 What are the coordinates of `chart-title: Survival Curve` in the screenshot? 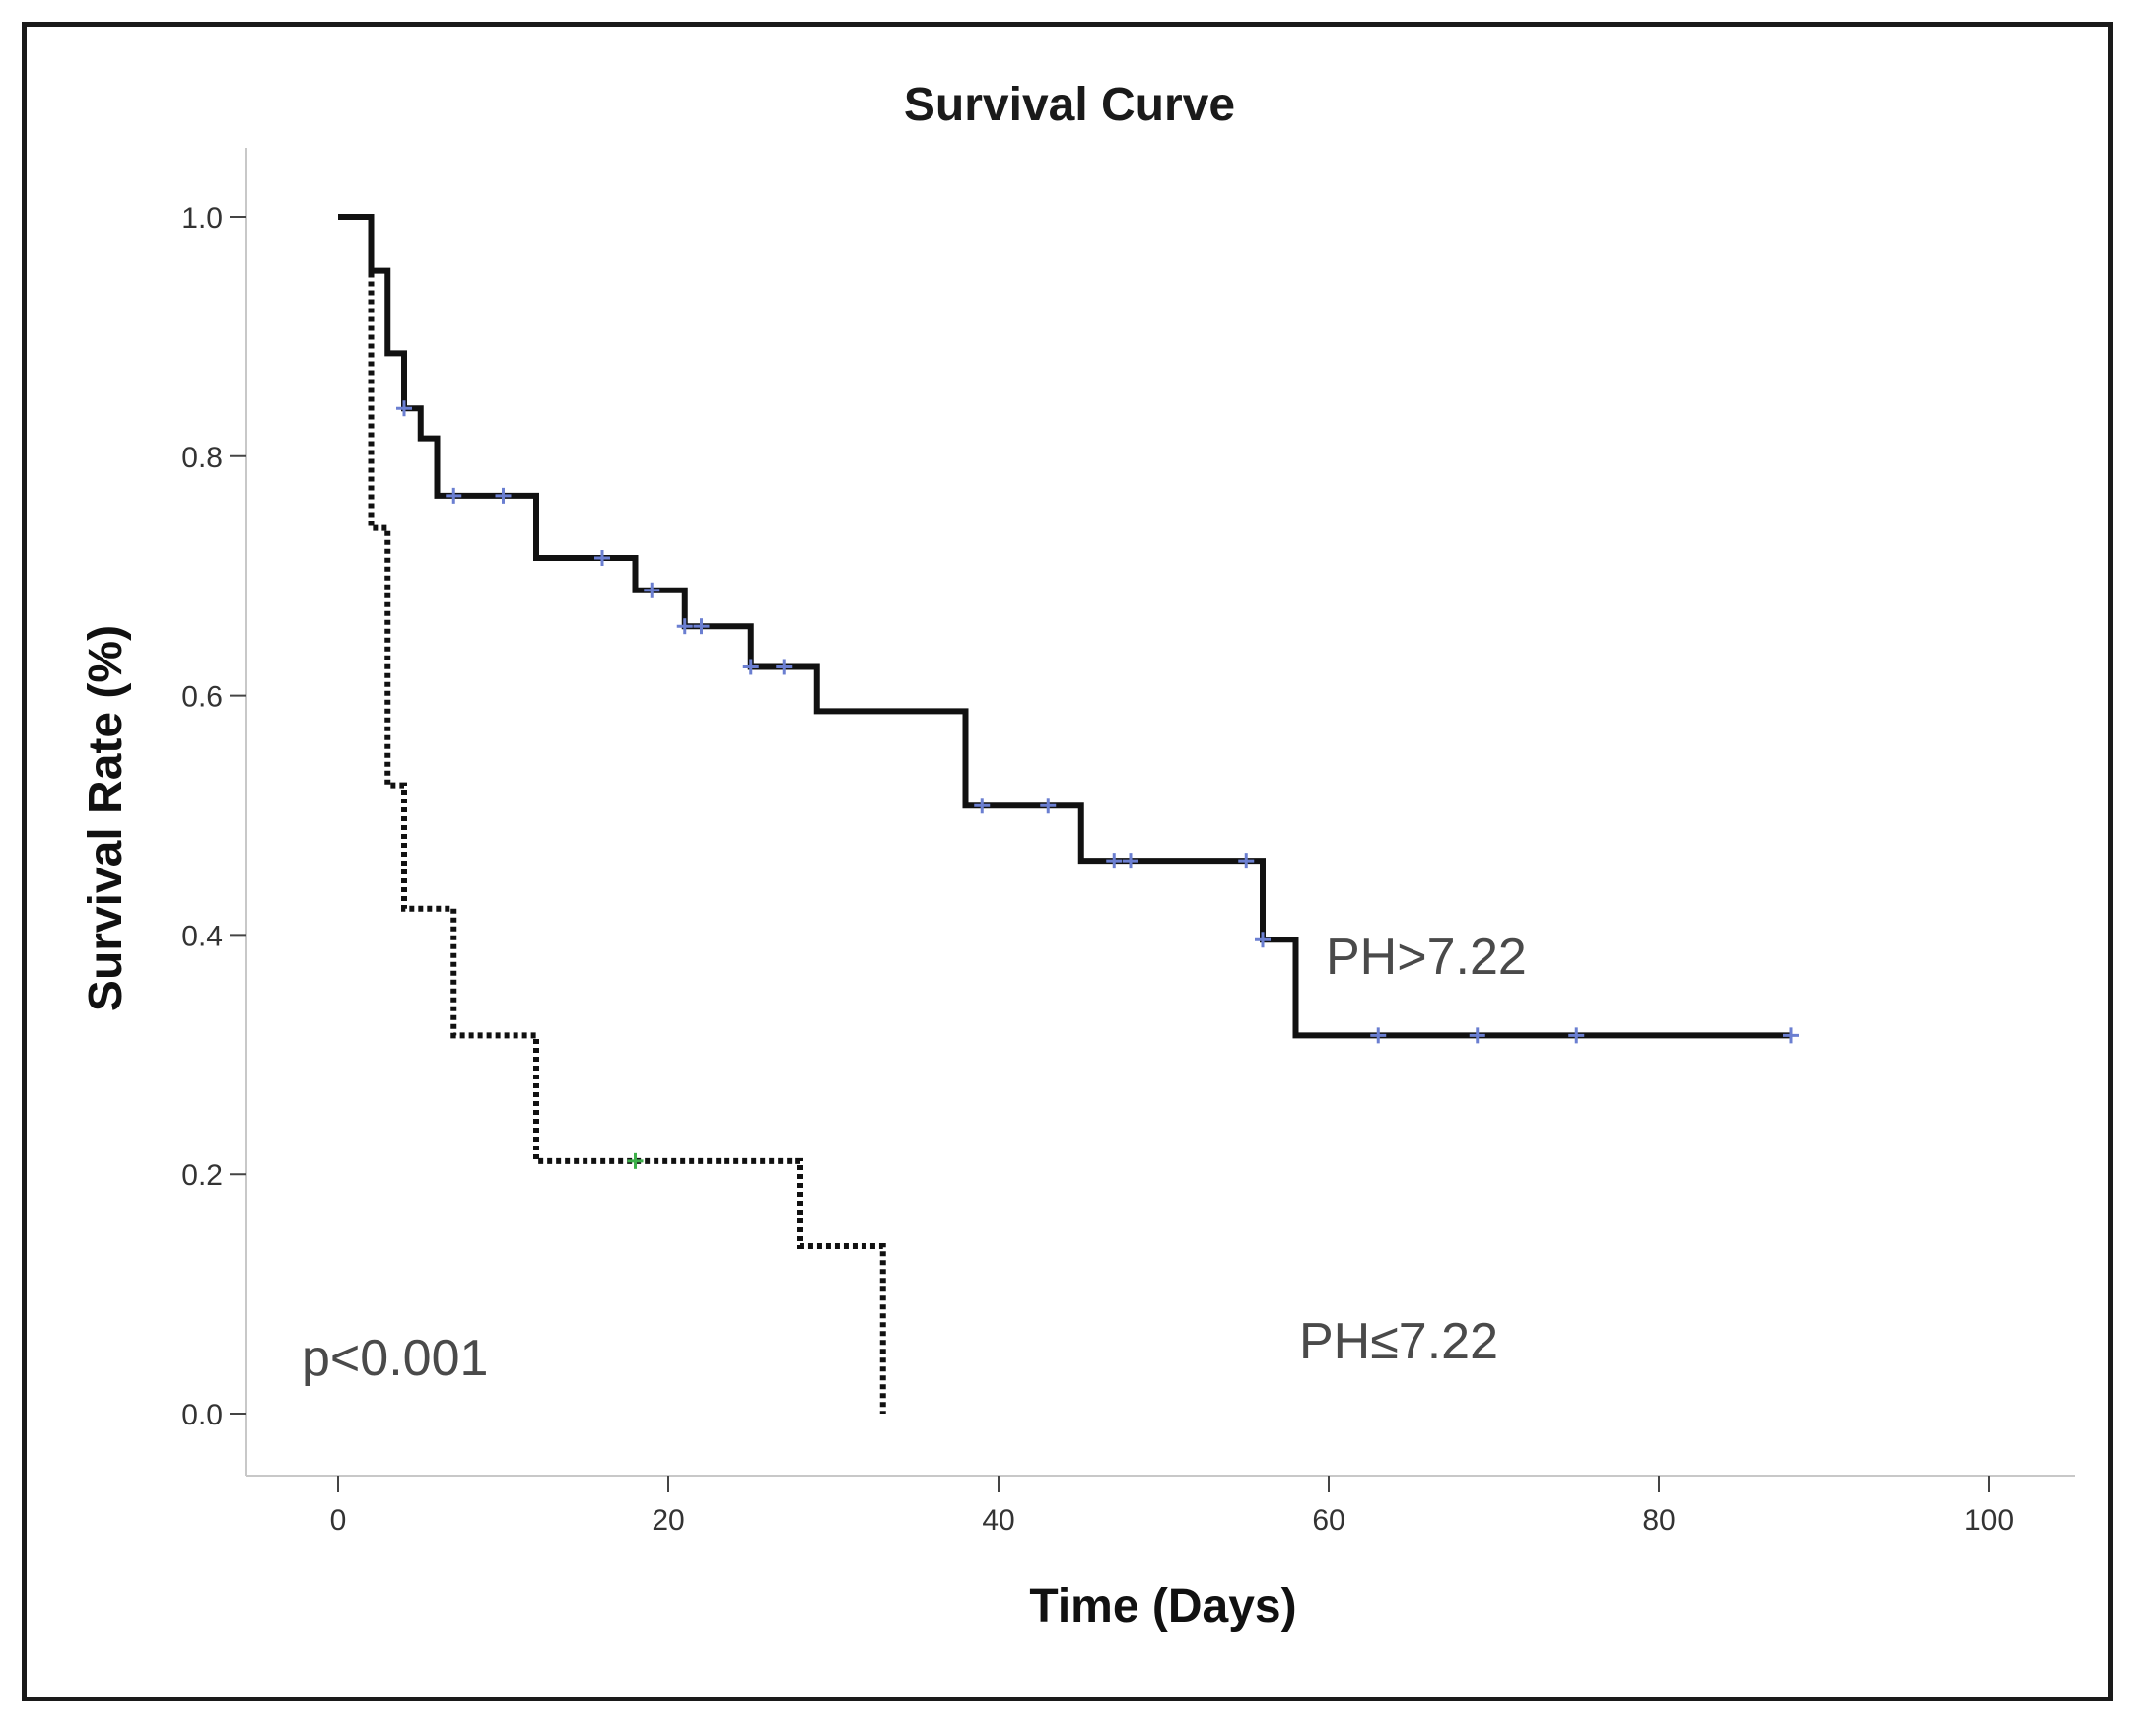 It's located at (1069, 105).